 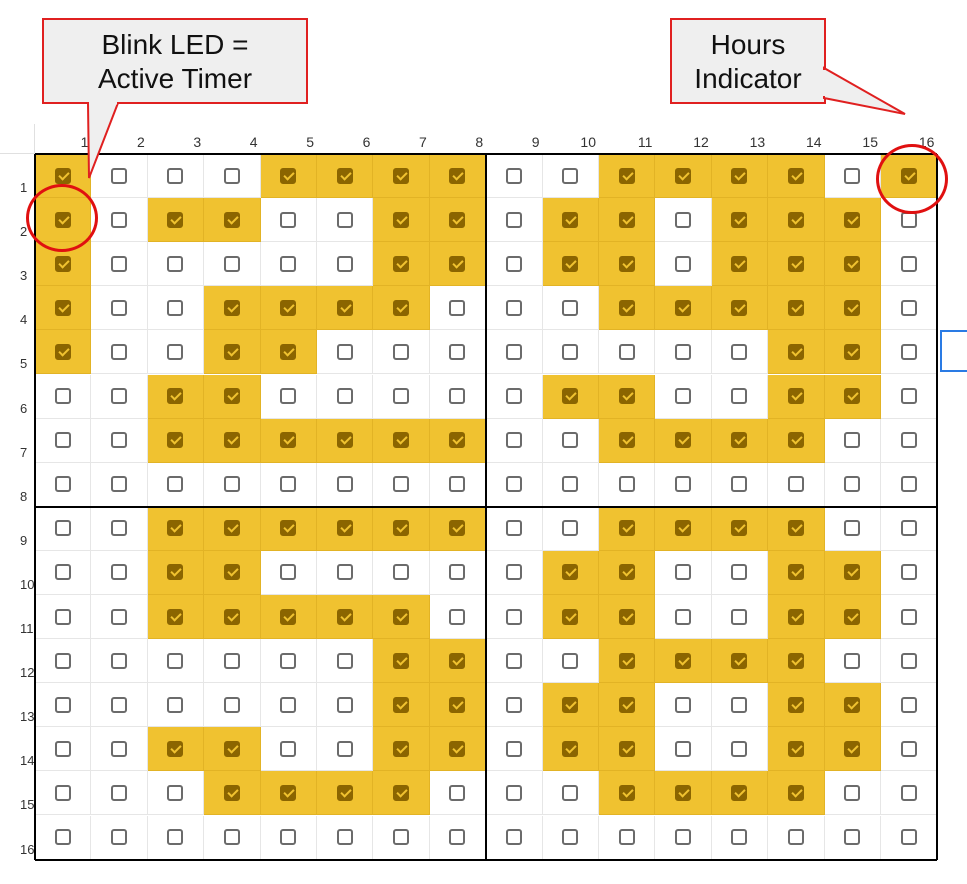 I want to click on row-header: 13, so click(x=27, y=717).